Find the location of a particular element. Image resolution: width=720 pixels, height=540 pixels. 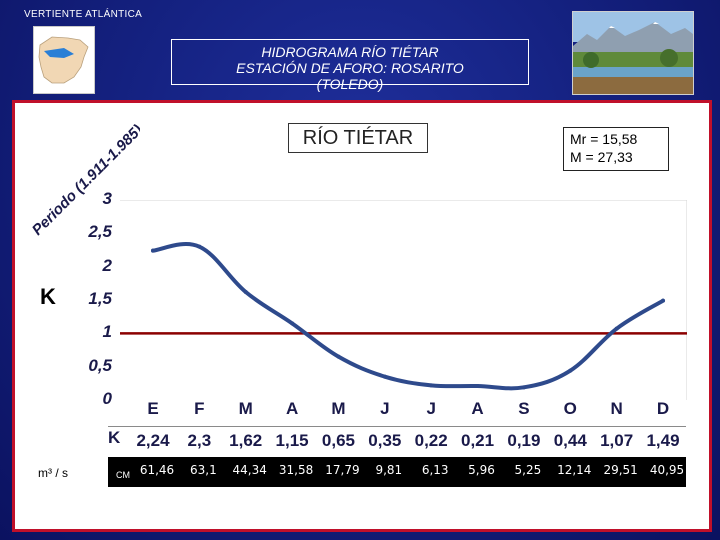

k-value-label: 0,19 is located at coordinates (524, 440).